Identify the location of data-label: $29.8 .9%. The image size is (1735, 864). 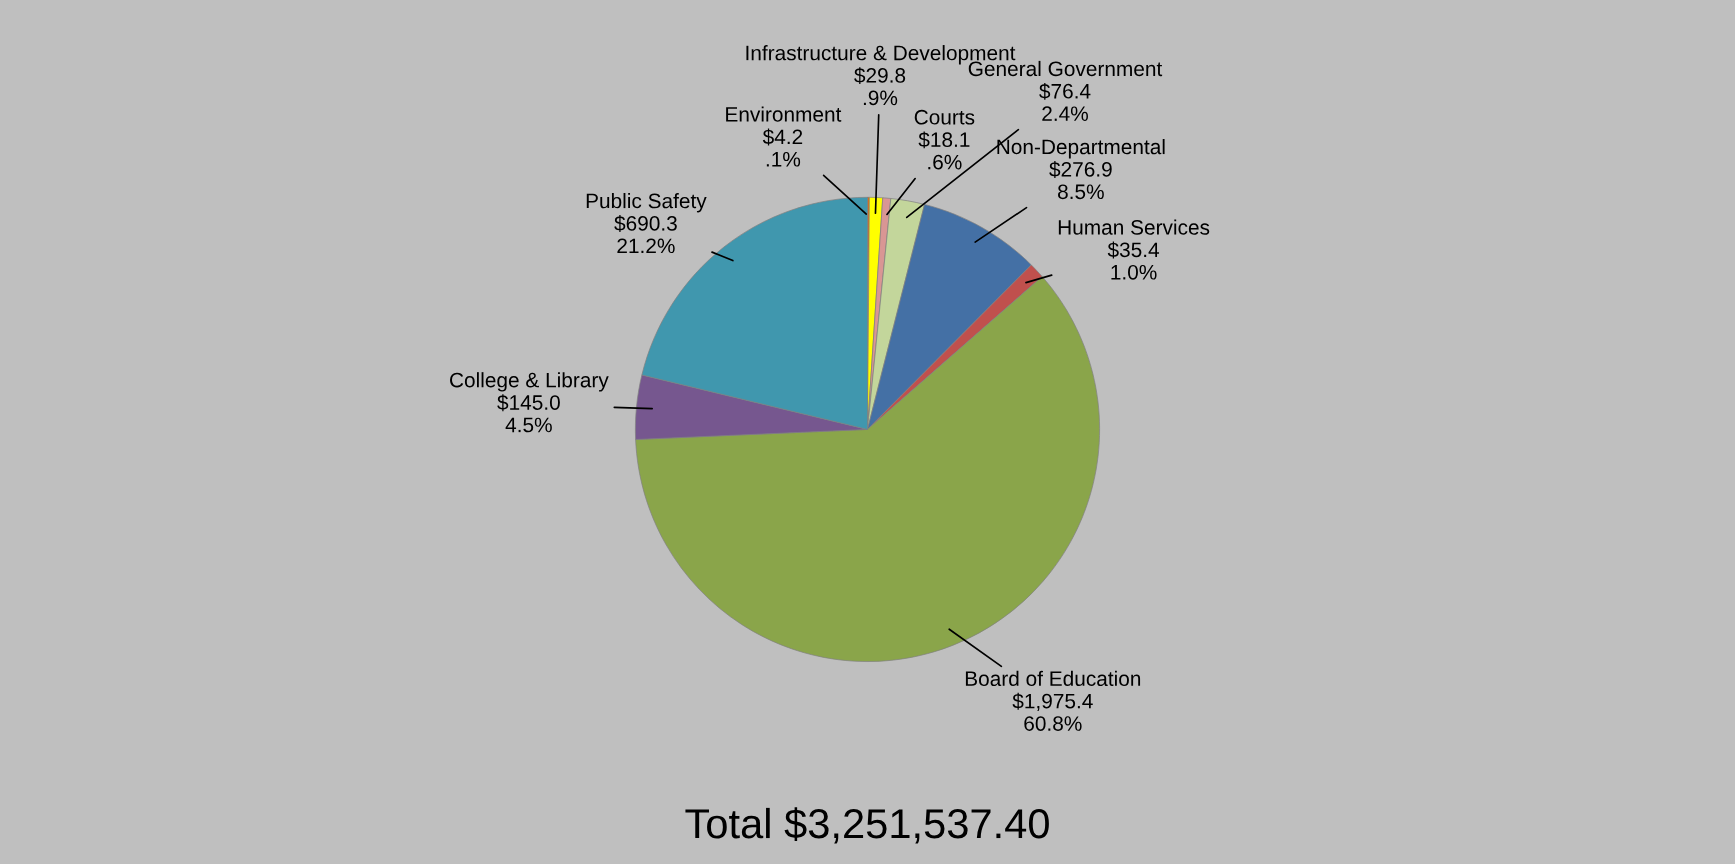
(880, 86).